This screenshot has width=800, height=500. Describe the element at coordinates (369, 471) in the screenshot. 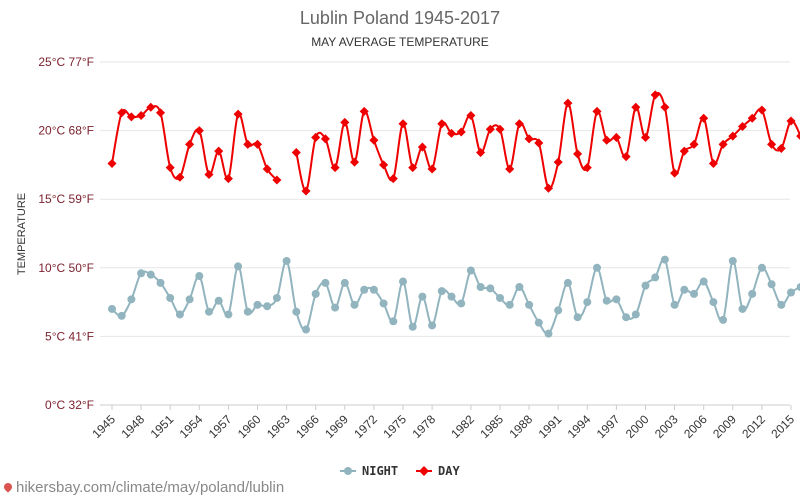

I see `legend-item-night: NIGHT` at that location.